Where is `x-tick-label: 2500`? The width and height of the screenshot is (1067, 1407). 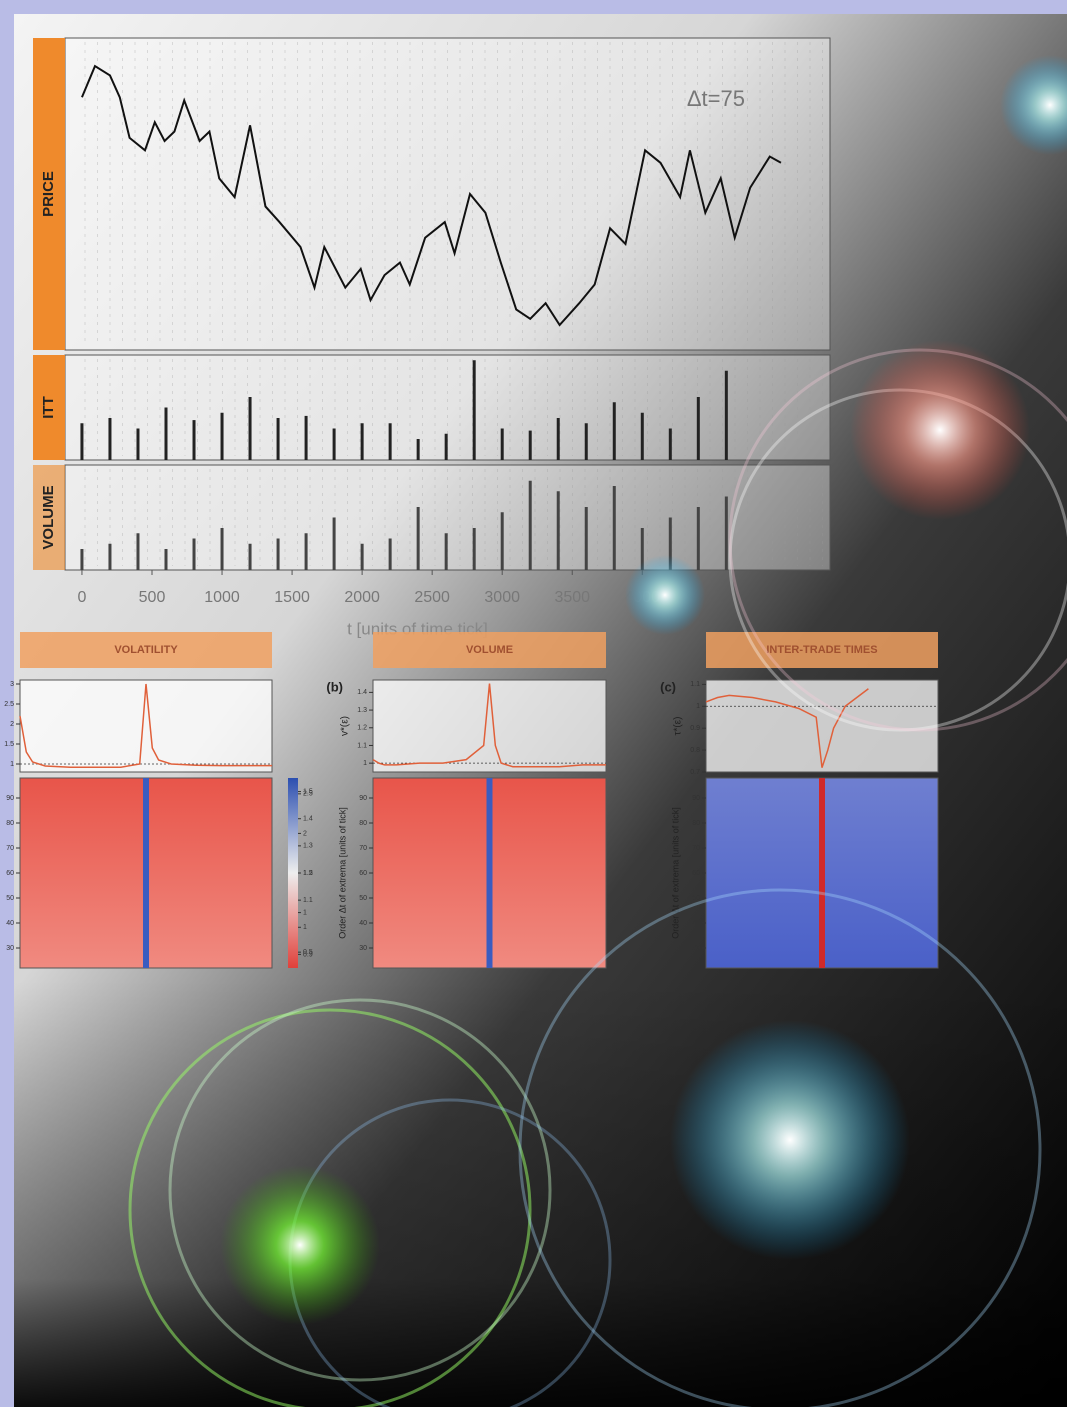
x-tick-label: 2500 is located at coordinates (432, 597).